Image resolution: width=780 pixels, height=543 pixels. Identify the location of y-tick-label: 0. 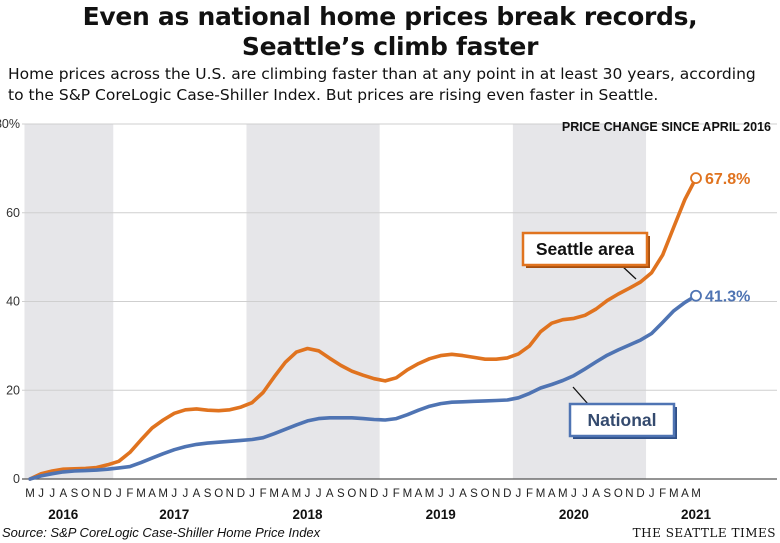
(16, 479).